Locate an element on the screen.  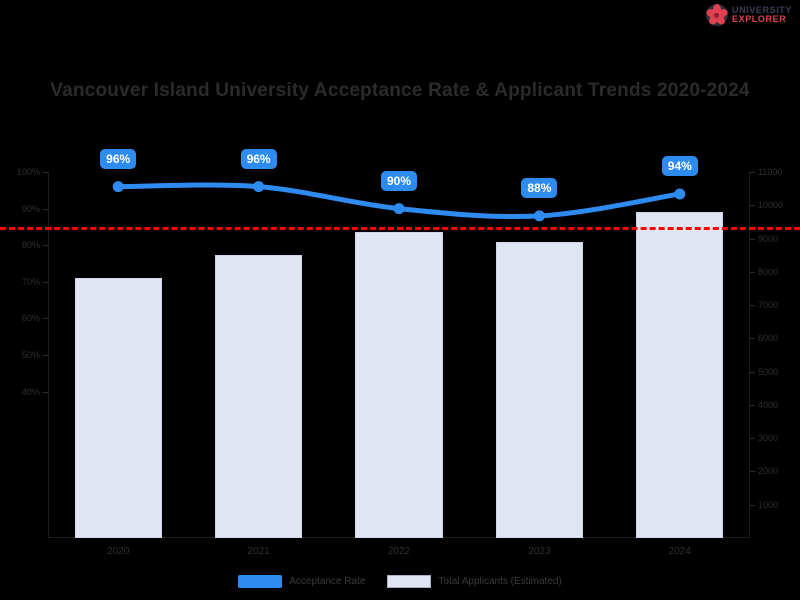
y-axis-left-tick-label: 40% is located at coordinates (30, 391).